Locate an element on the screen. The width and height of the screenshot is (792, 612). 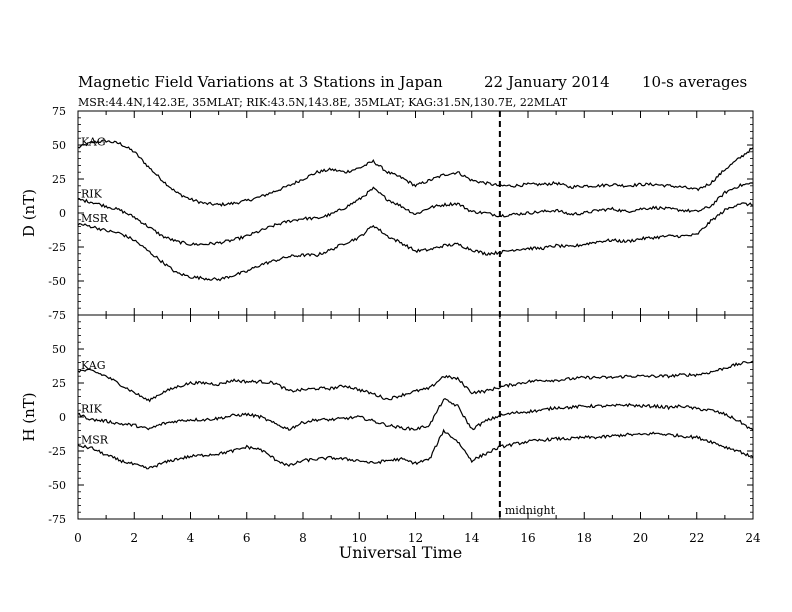
series-label-D-rik: RIK is located at coordinates (92, 193).